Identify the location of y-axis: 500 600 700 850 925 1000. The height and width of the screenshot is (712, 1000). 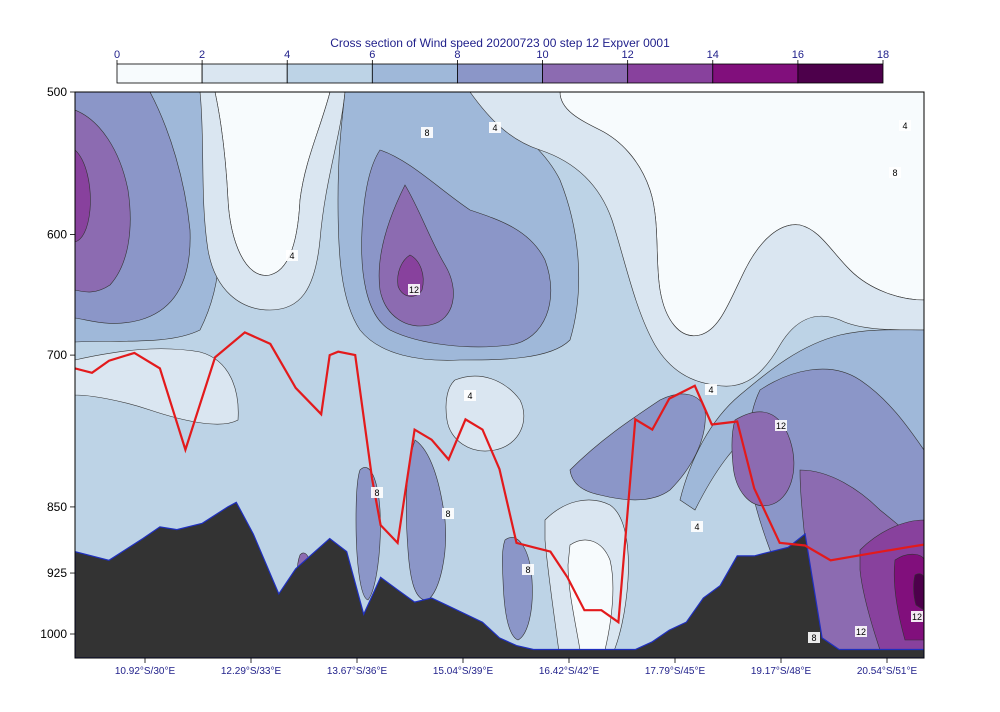
(57, 363).